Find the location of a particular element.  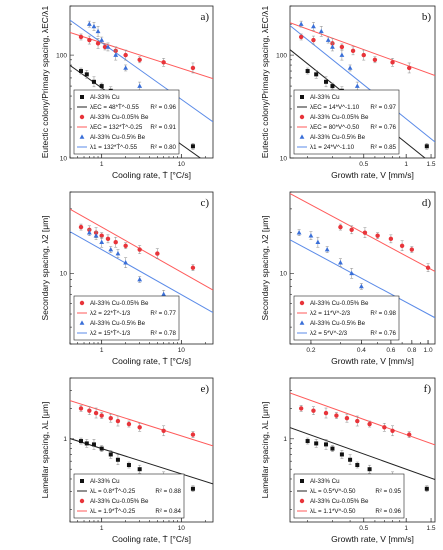

x-axis-label: Growth rate, V [mm/s] is located at coordinates (372, 539).